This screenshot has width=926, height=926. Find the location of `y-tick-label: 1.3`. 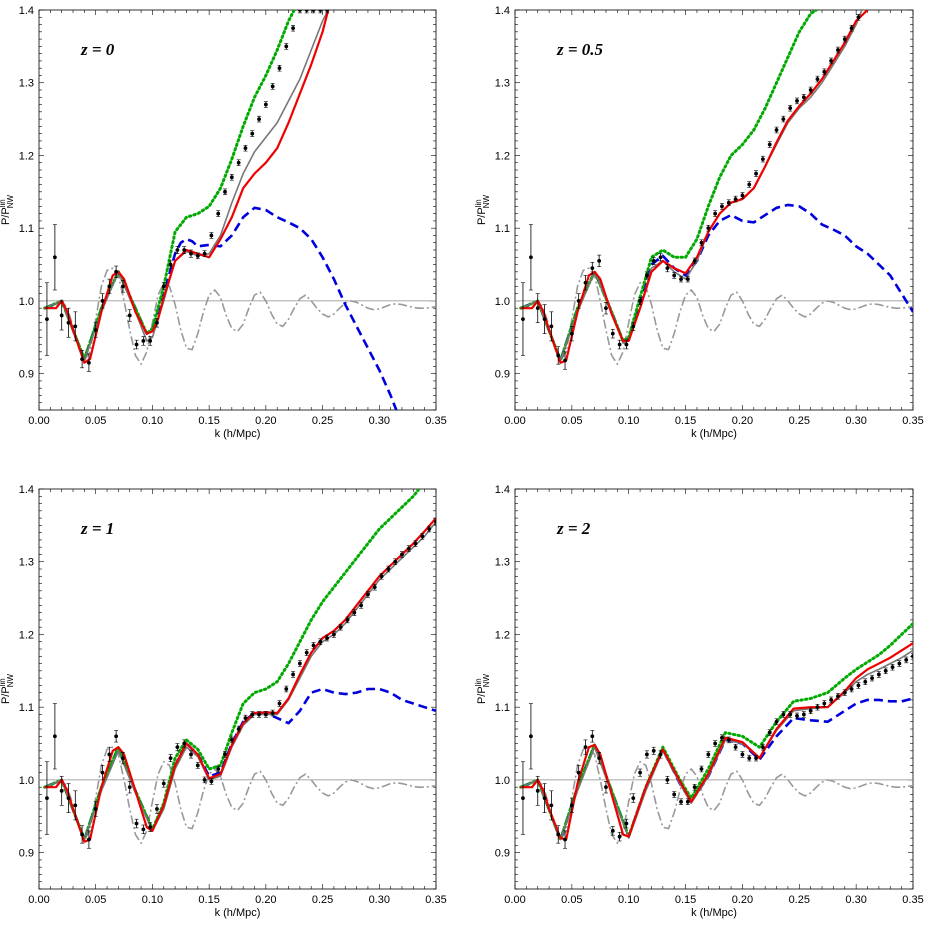

y-tick-label: 1.3 is located at coordinates (502, 84).